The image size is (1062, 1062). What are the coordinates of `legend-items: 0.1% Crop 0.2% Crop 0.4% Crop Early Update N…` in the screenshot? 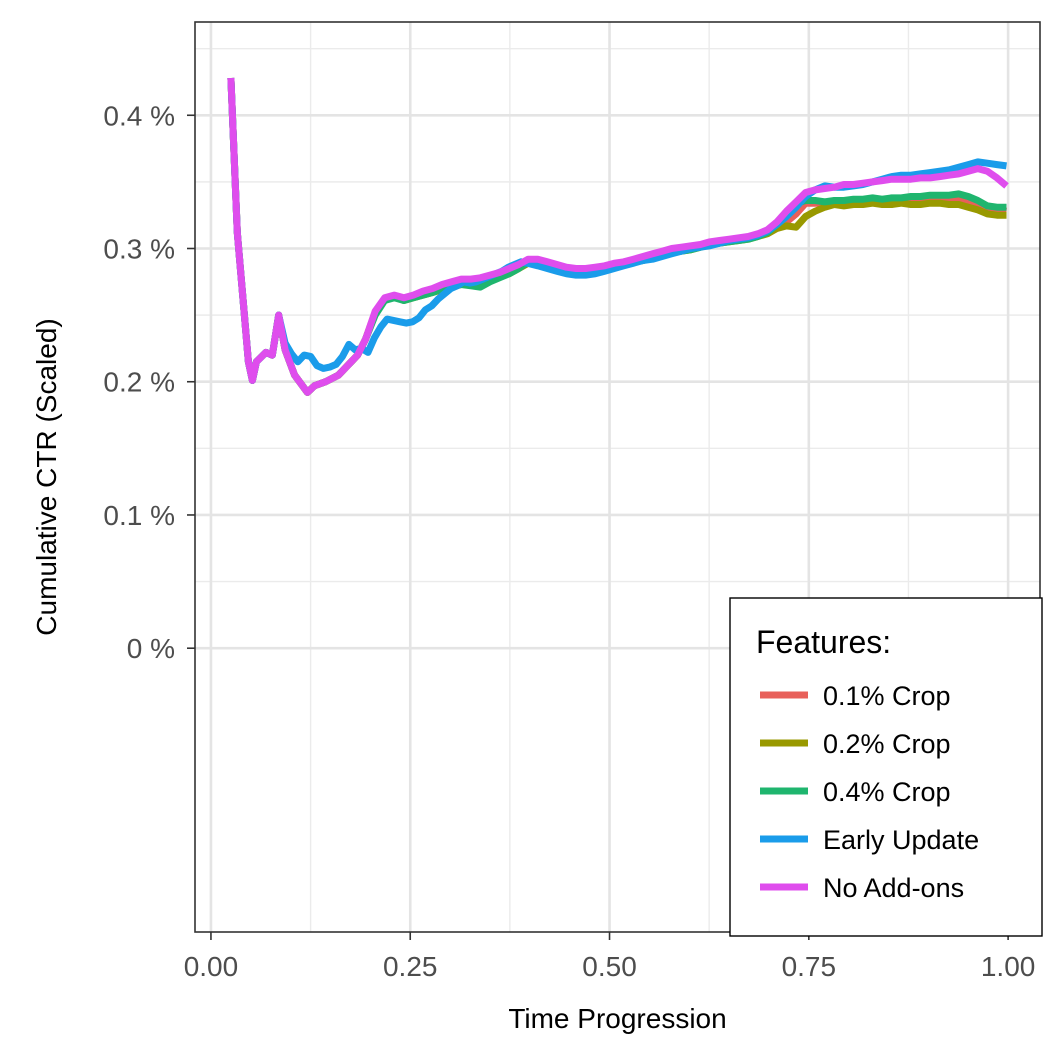 It's located at (869, 792).